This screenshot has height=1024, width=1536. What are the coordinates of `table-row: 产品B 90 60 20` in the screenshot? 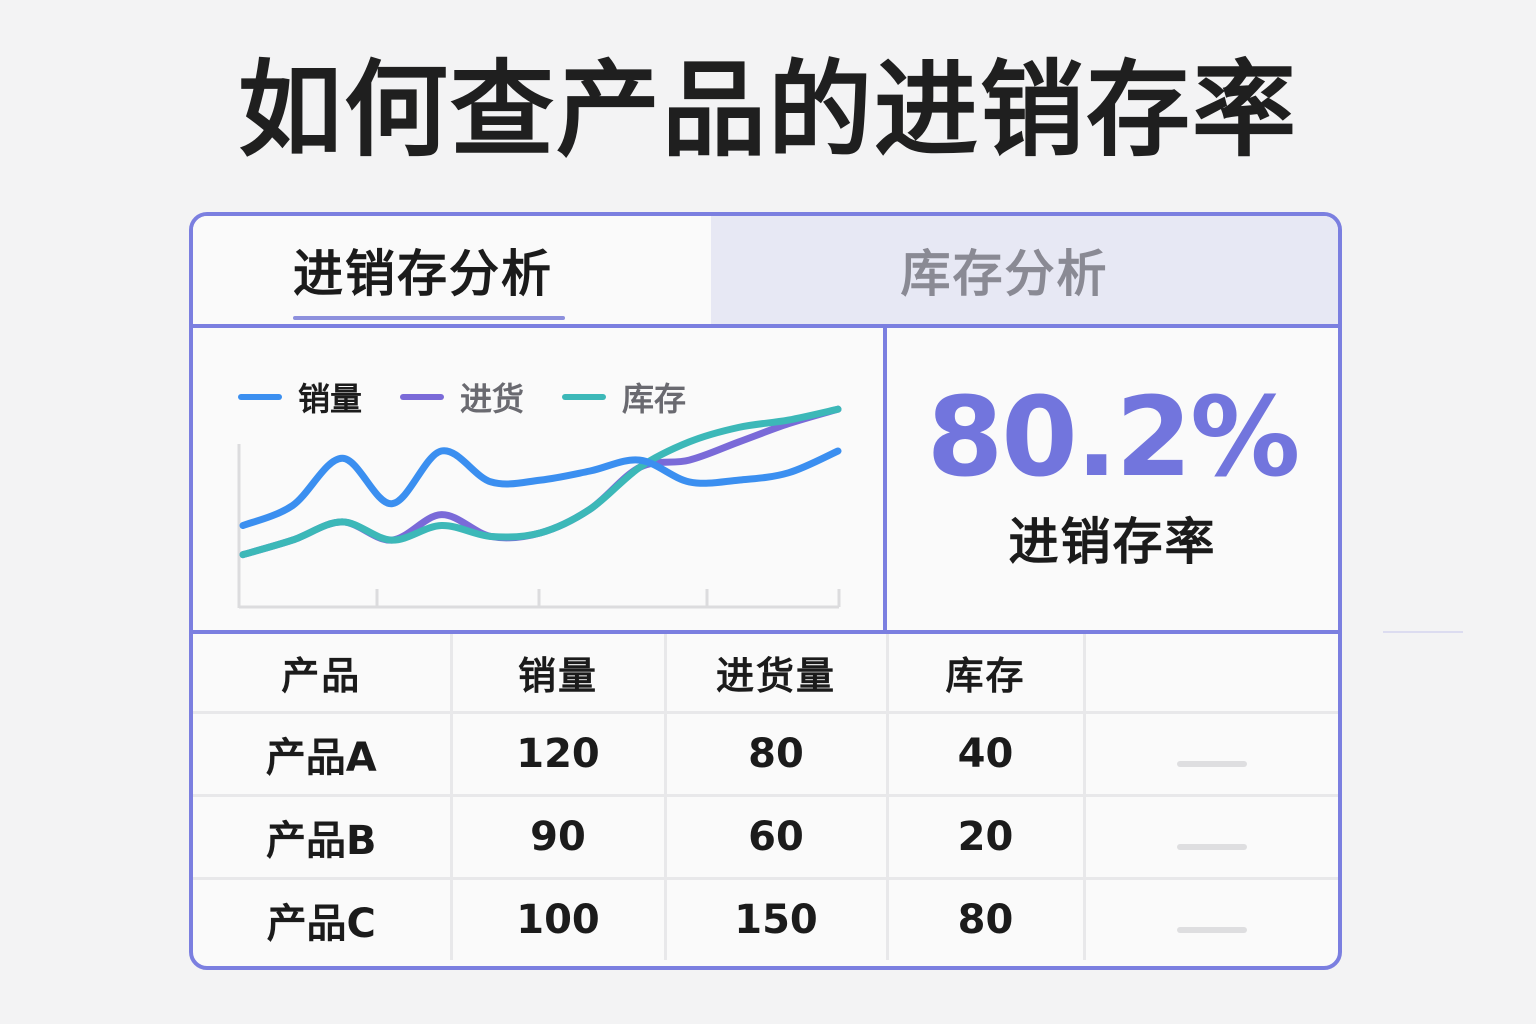 It's located at (765, 837).